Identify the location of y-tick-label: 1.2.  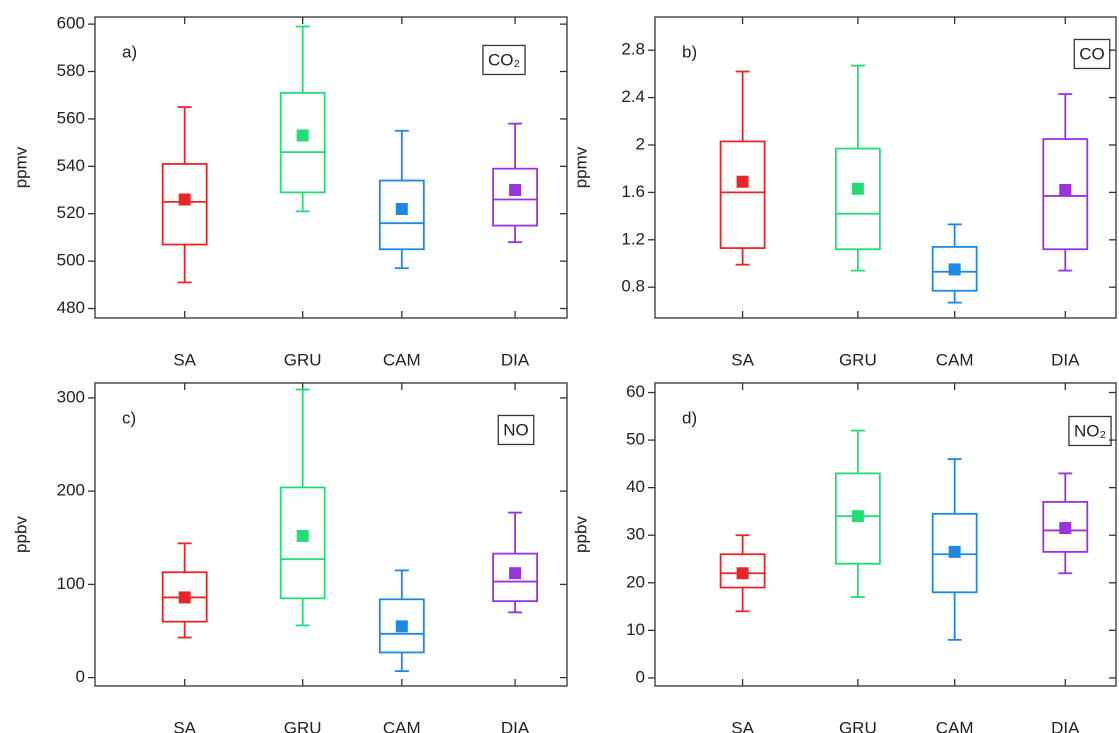
(633, 238).